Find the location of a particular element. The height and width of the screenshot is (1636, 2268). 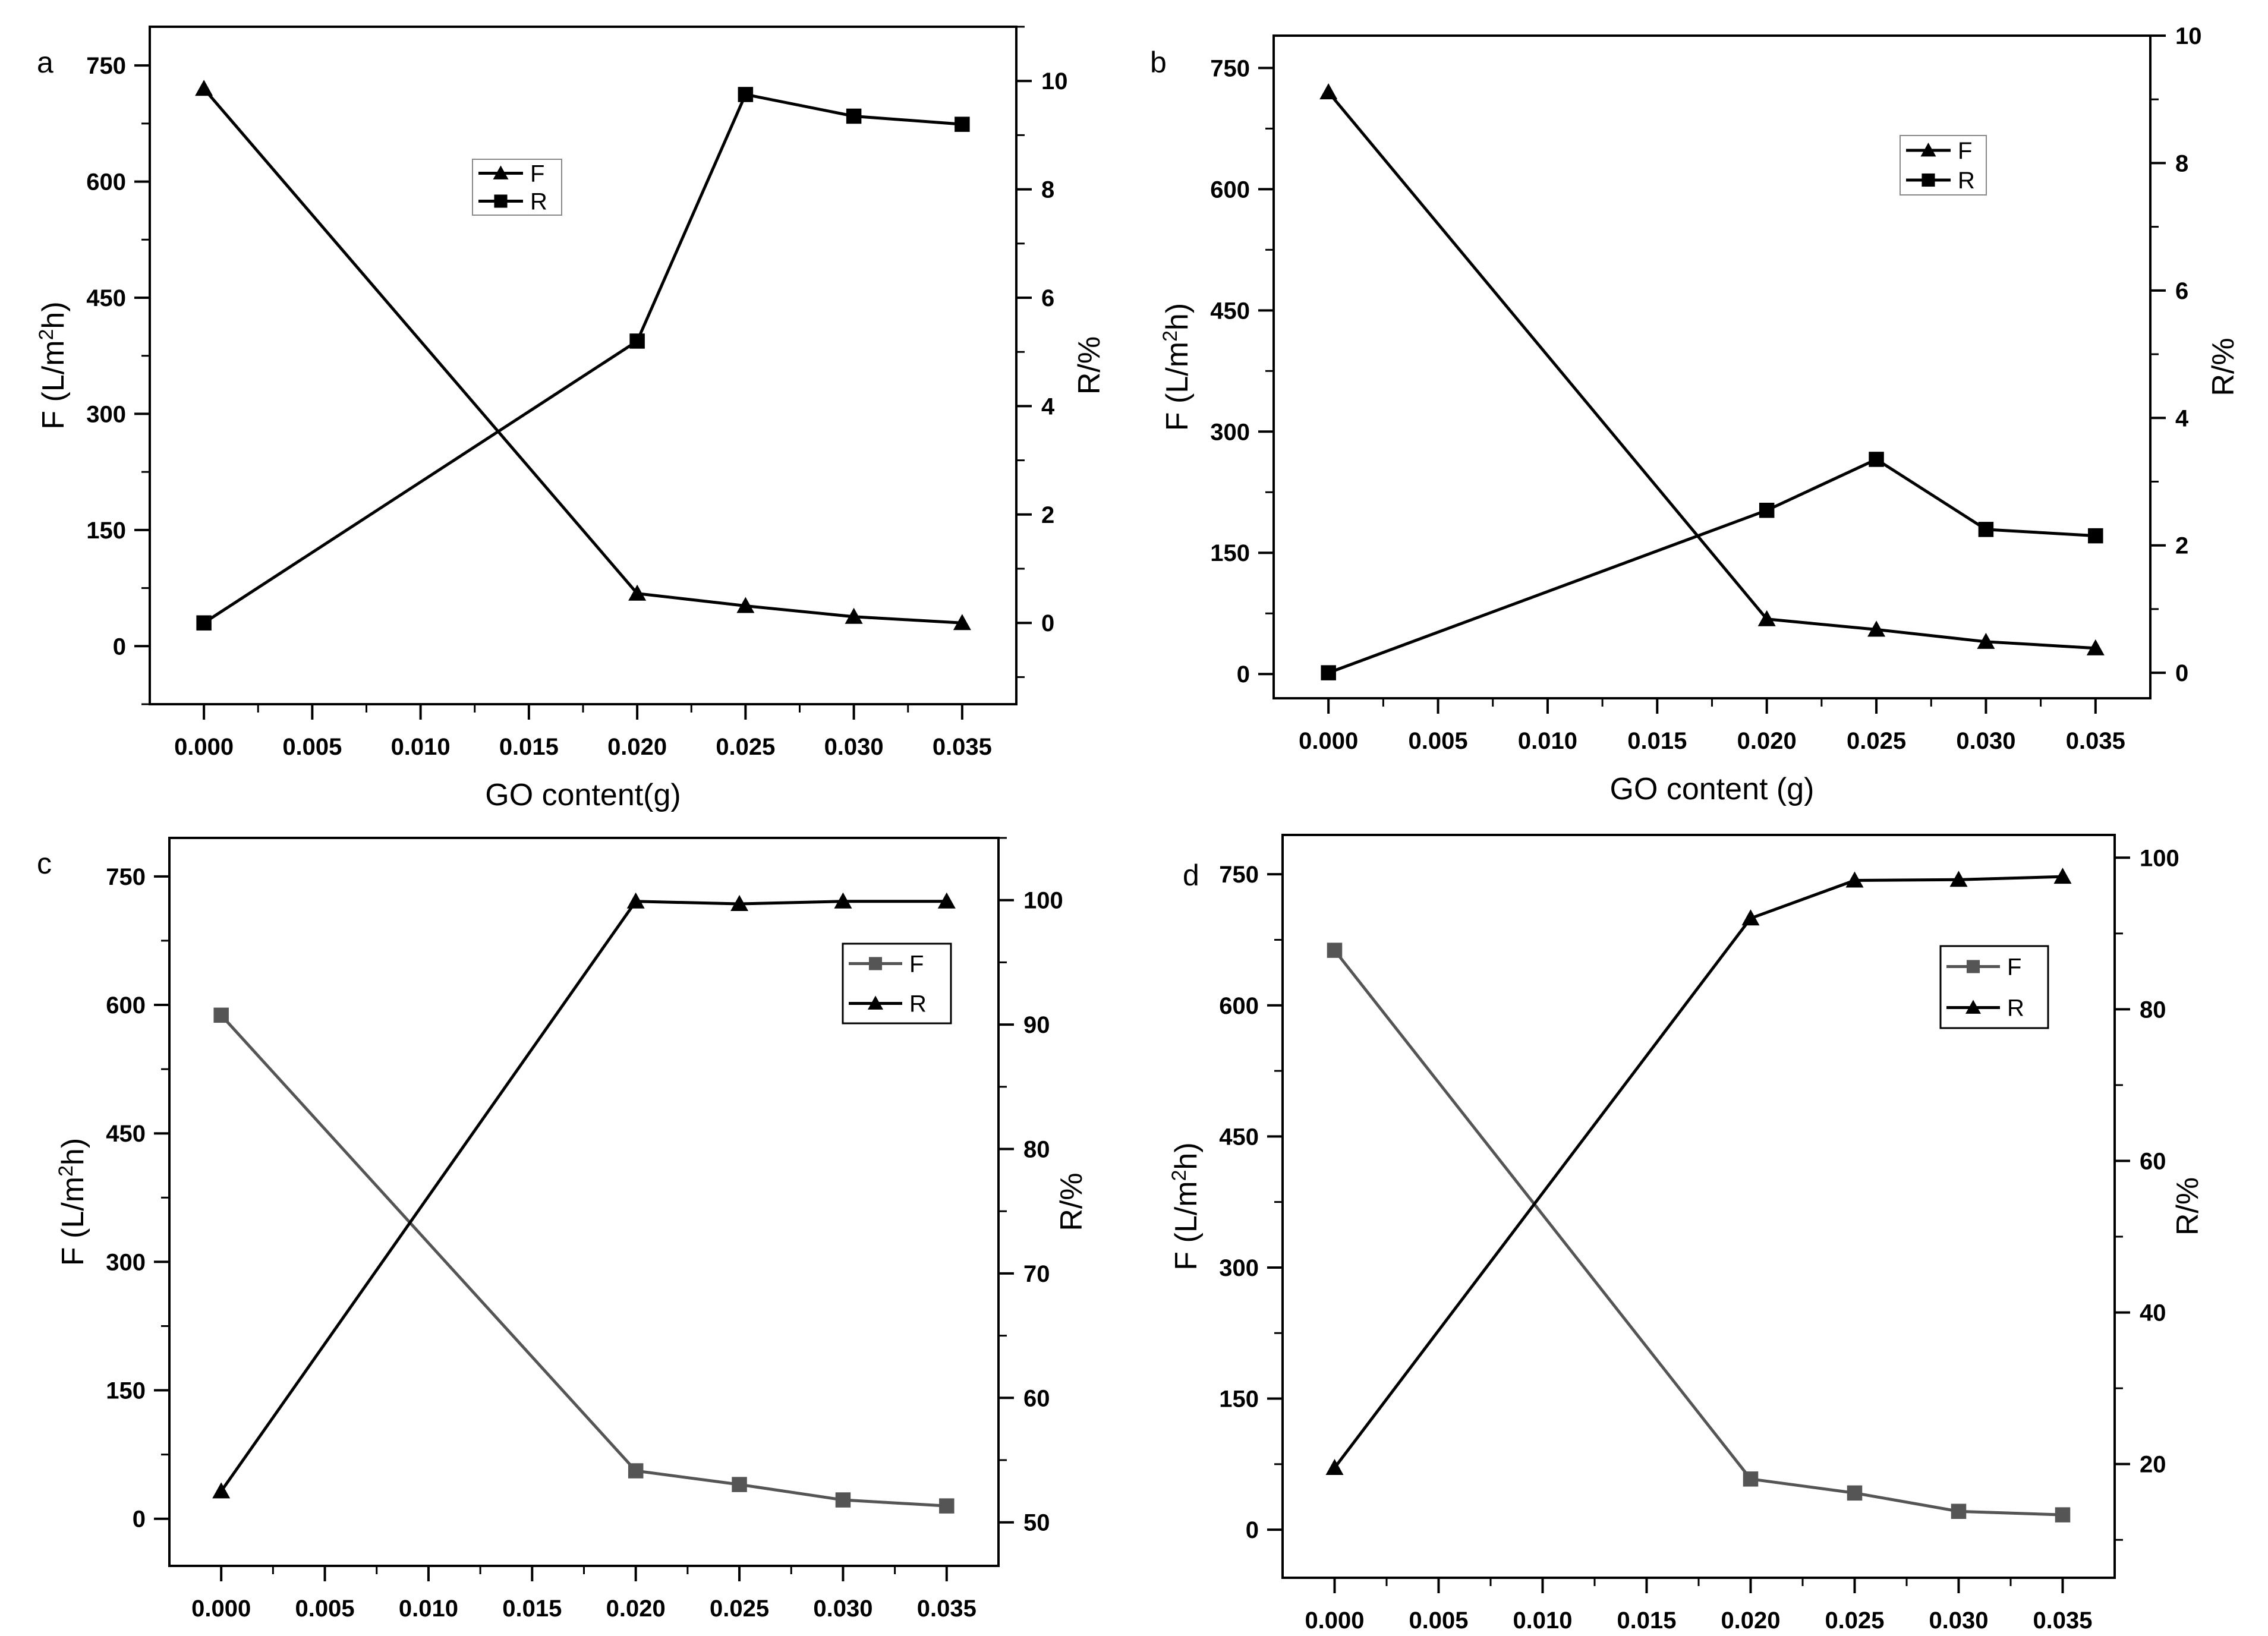

y-right-tick-label: 4 is located at coordinates (2182, 418).